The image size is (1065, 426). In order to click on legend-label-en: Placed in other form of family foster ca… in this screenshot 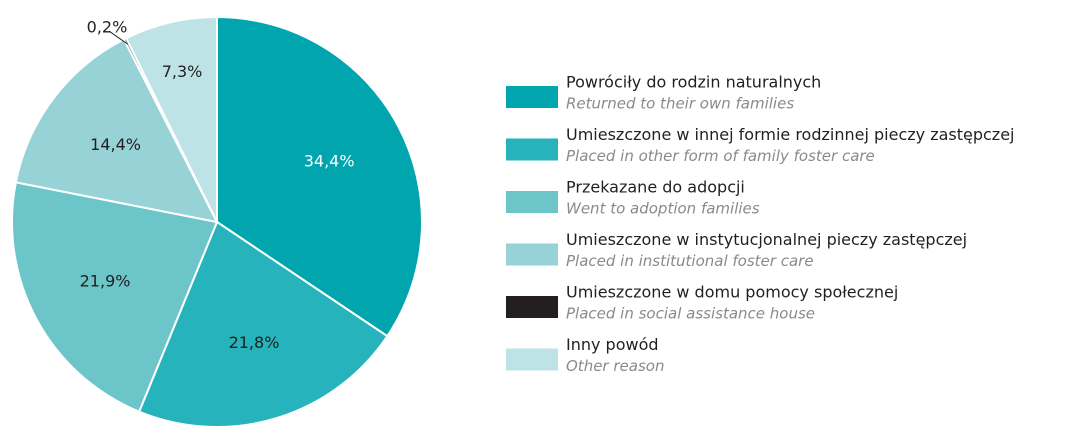, I will do `click(720, 156)`.